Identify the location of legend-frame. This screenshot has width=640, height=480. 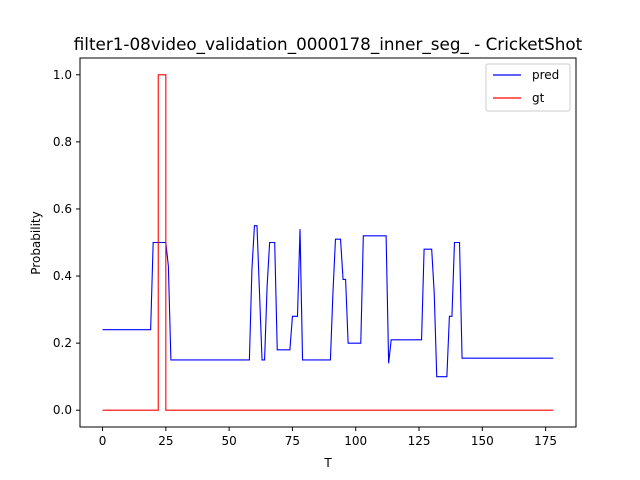
(528, 87).